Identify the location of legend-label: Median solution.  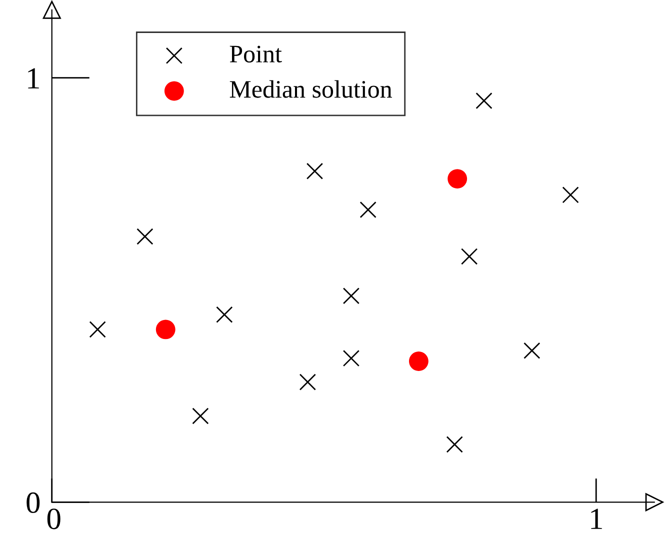
(311, 89).